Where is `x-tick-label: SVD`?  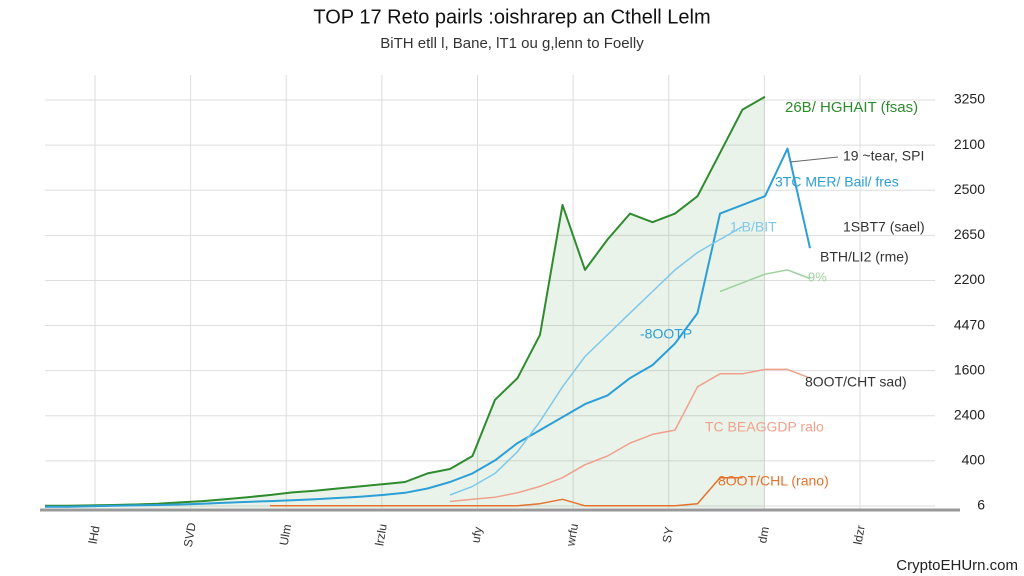 x-tick-label: SVD is located at coordinates (190, 534).